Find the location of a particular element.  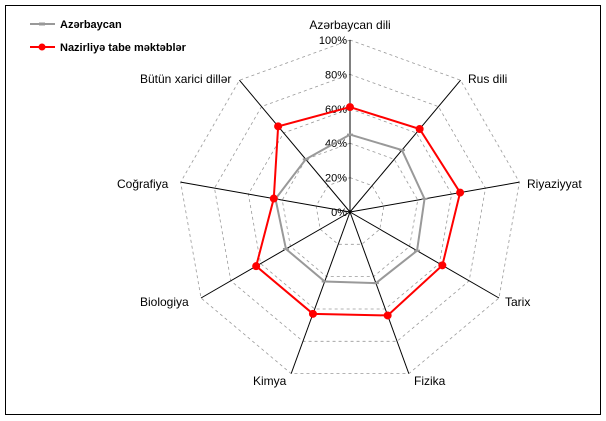

tick-layer: 0%20%40%60%80%100% is located at coordinates (333, 127).